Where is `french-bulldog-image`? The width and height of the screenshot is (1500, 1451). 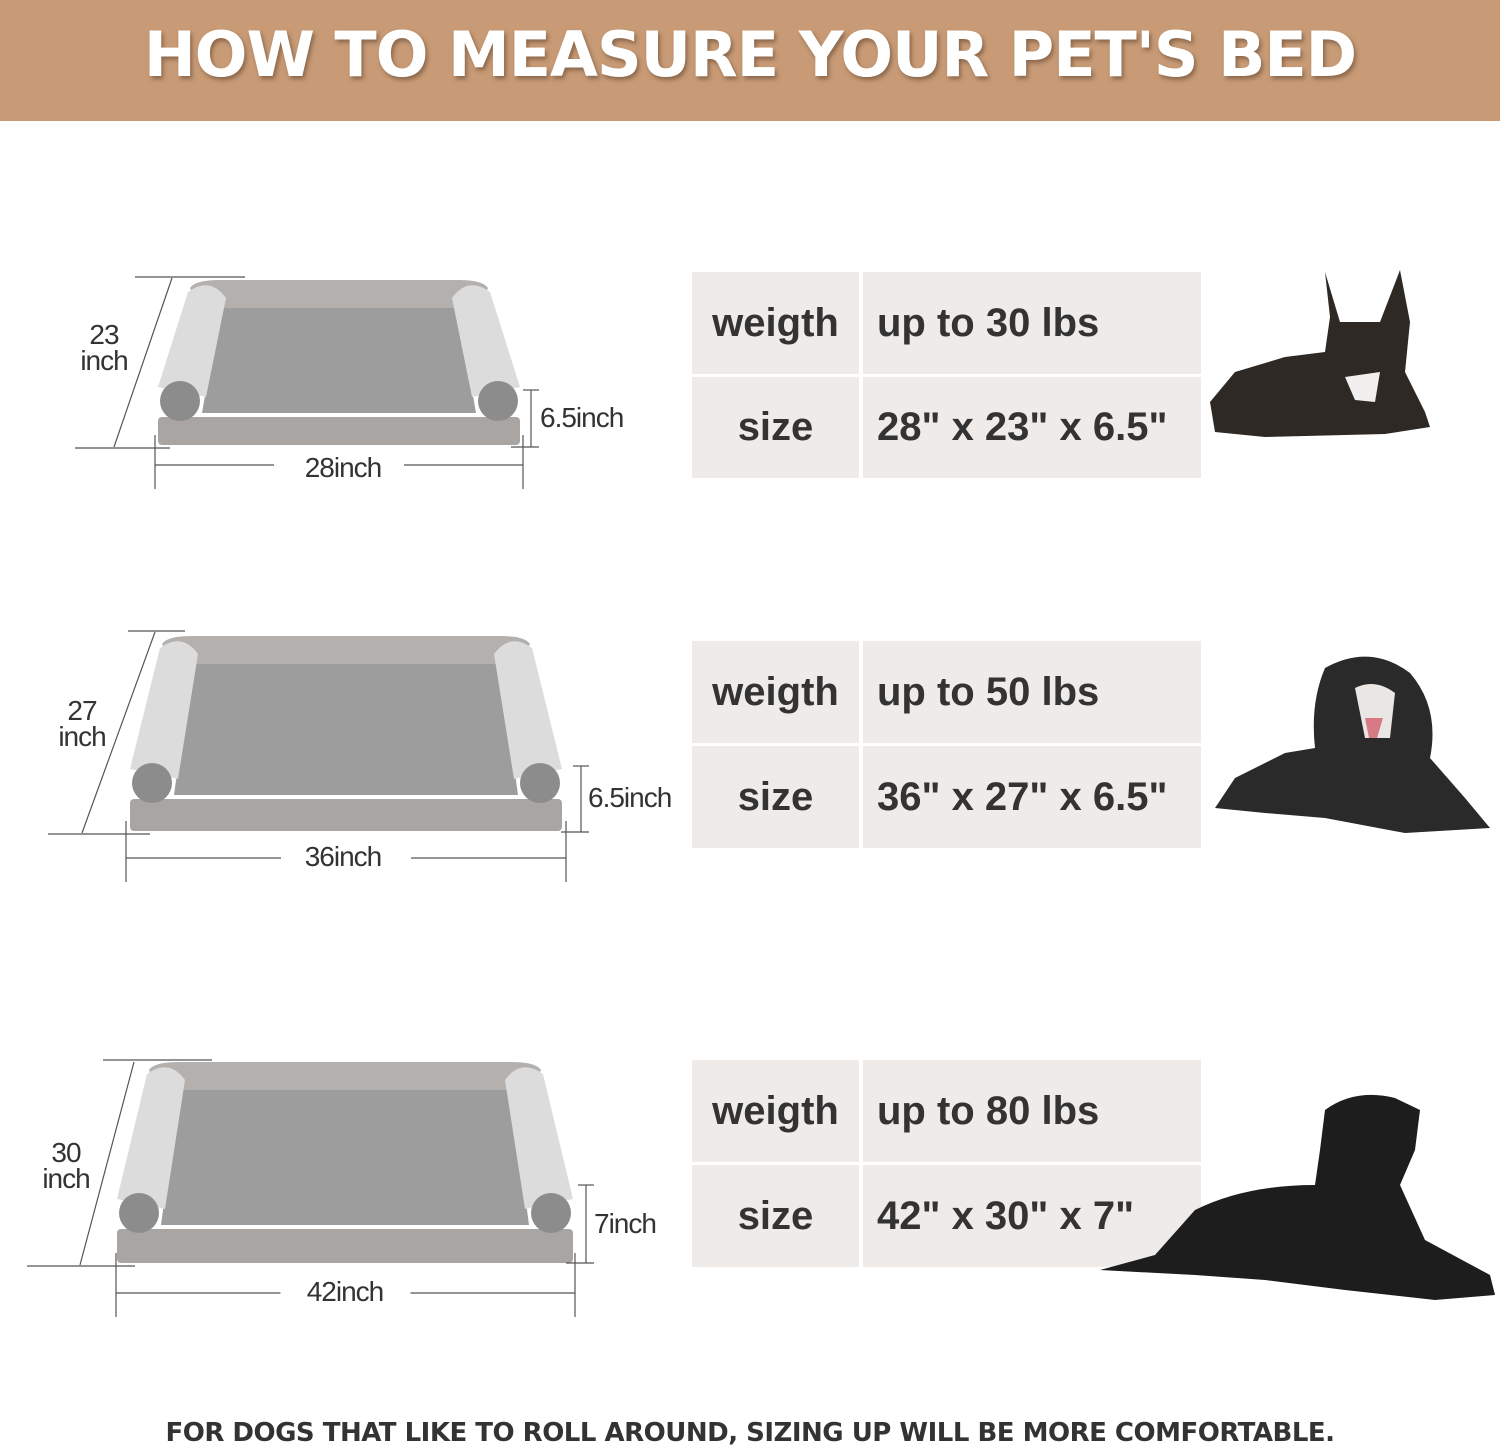 french-bulldog-image is located at coordinates (1320, 353).